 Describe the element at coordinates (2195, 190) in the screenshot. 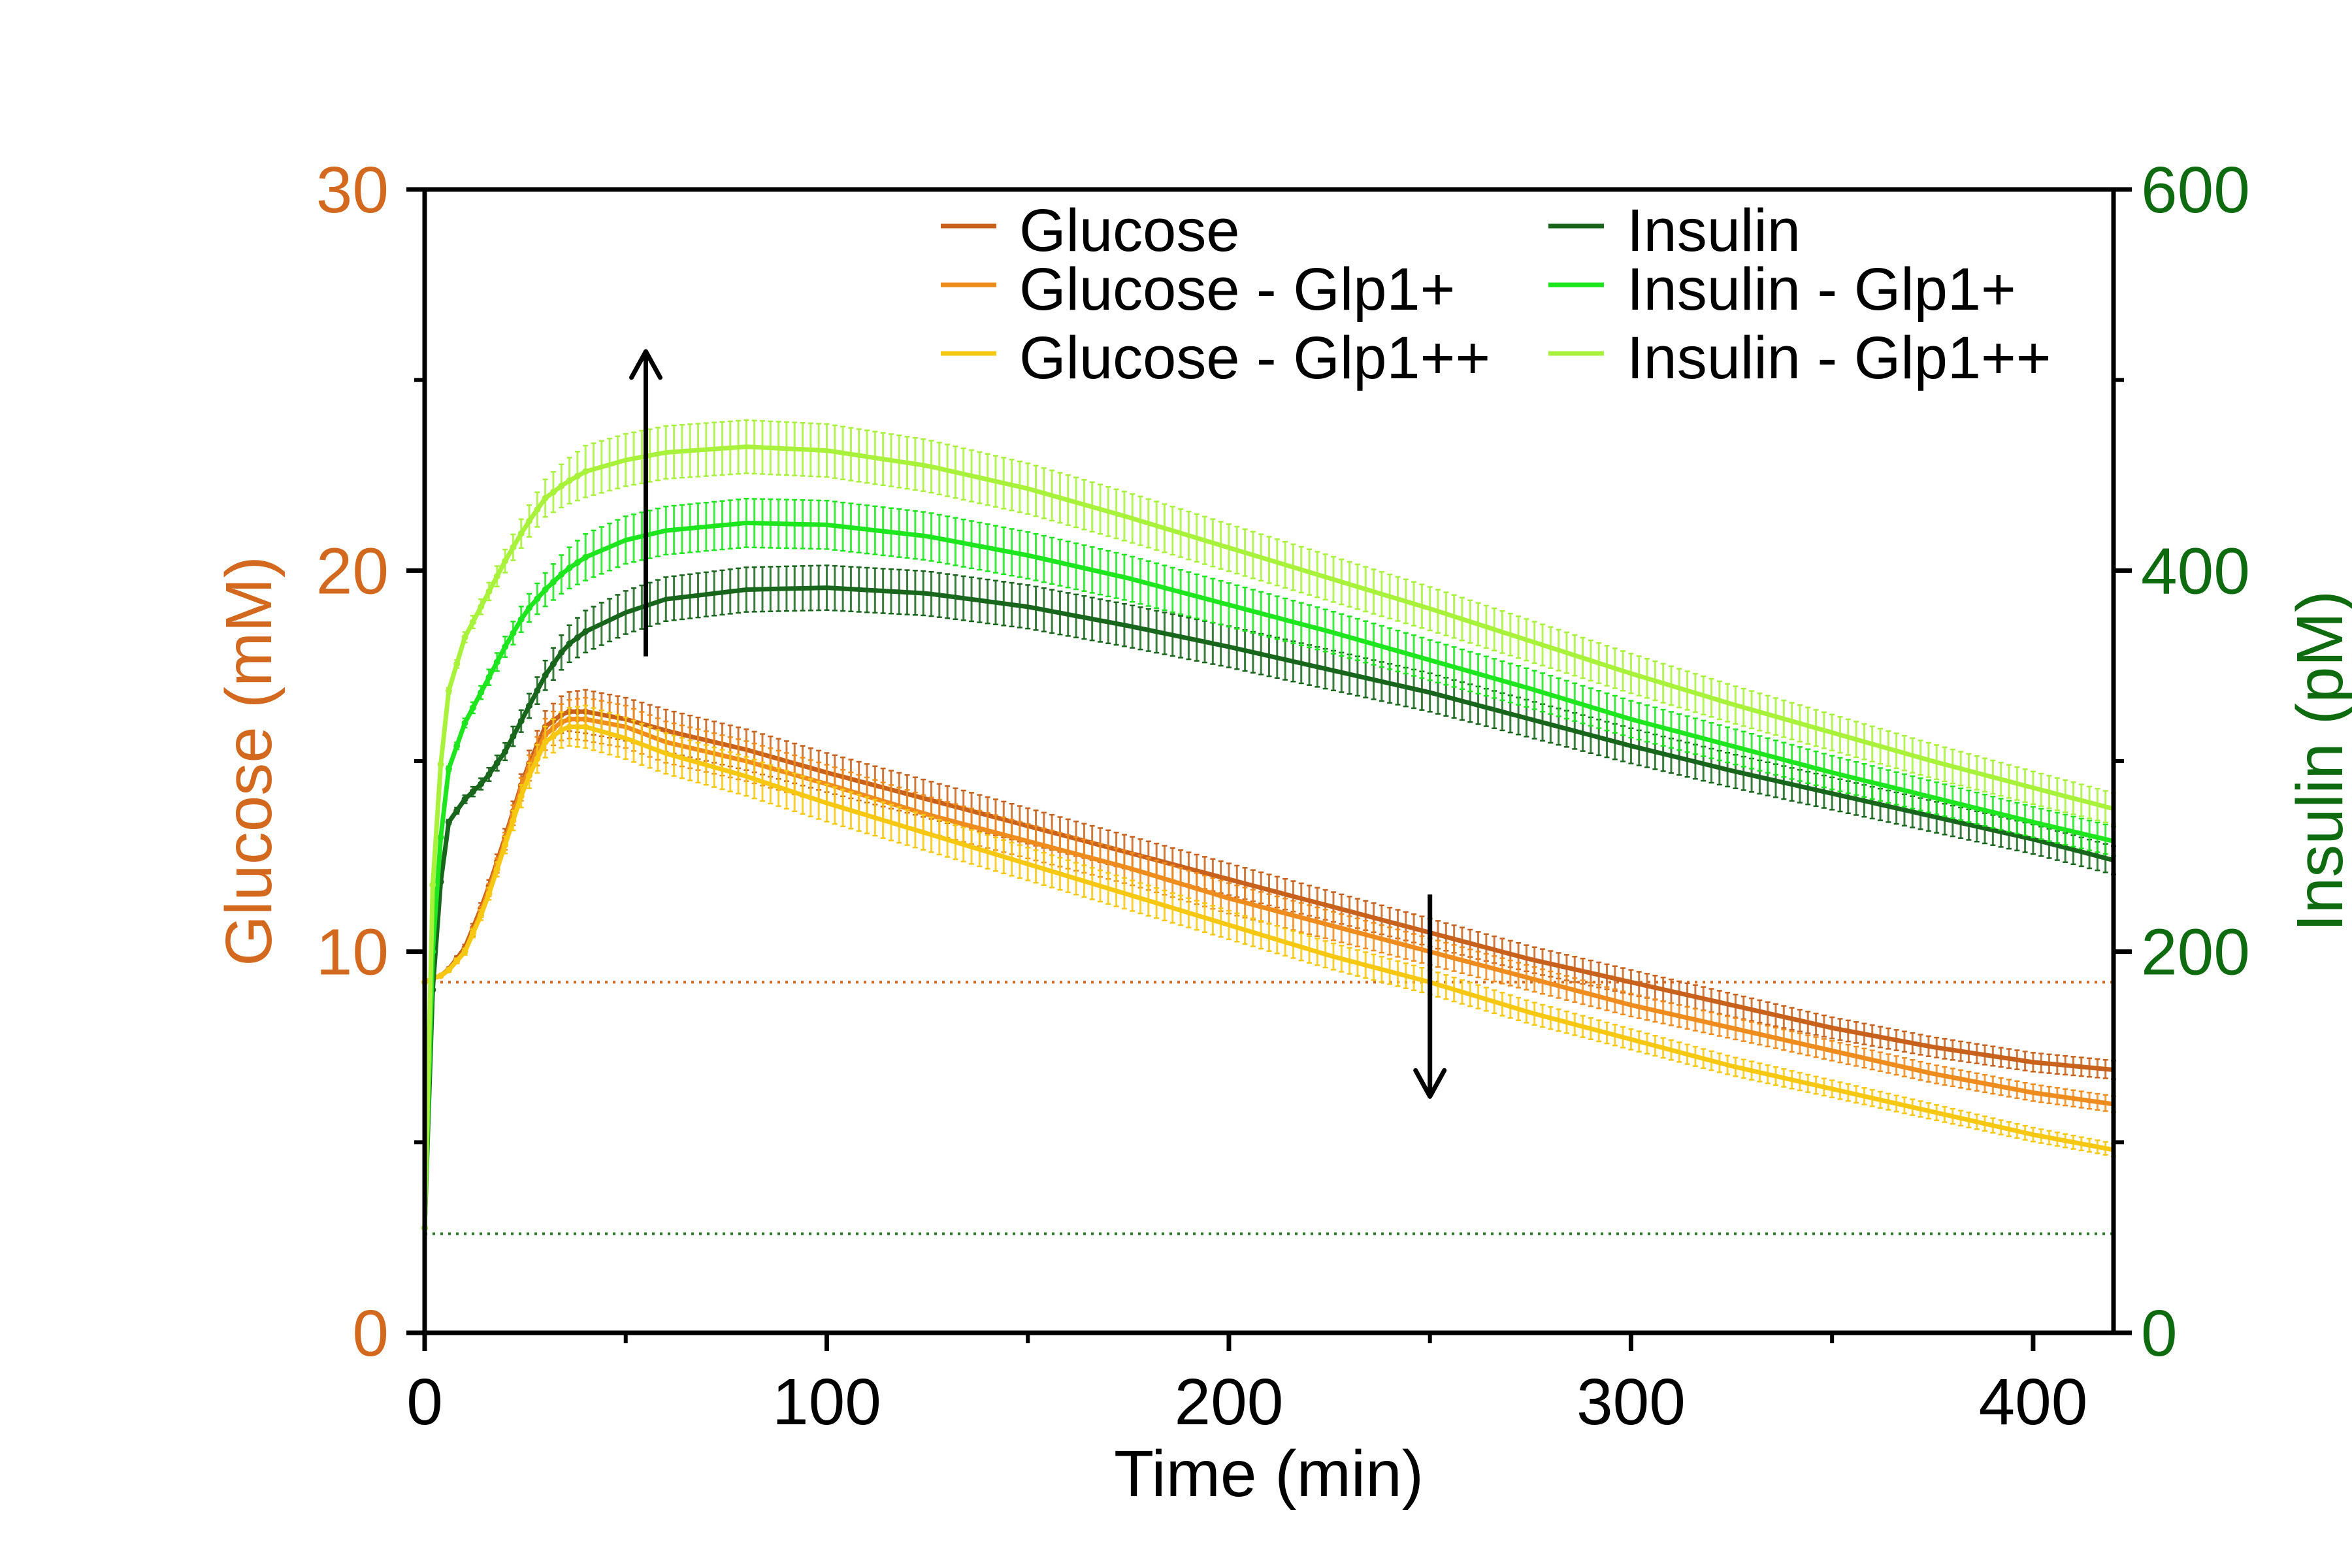

I see `right-tick-label: 600` at that location.